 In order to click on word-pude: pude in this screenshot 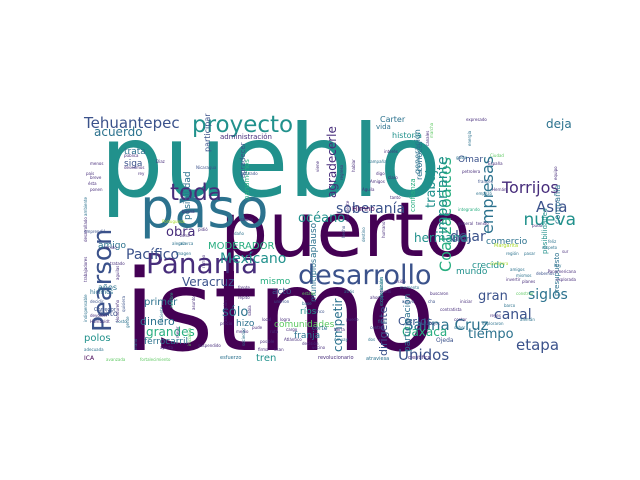, I will do `click(257, 327)`.